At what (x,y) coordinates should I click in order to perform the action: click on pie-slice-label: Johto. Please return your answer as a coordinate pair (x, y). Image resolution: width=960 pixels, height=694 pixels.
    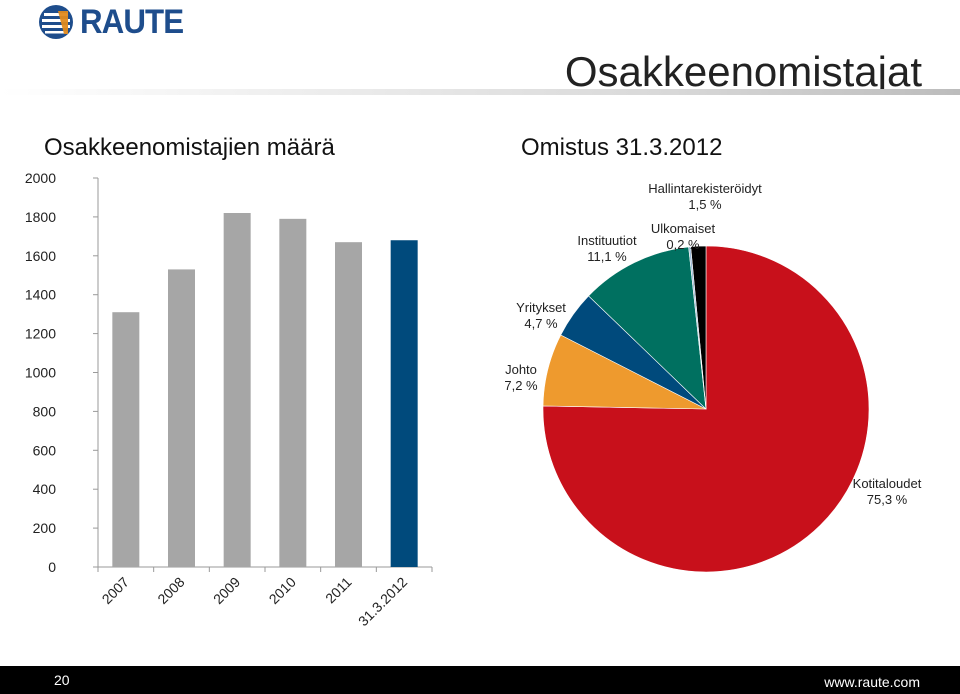
    Looking at the image, I should click on (521, 369).